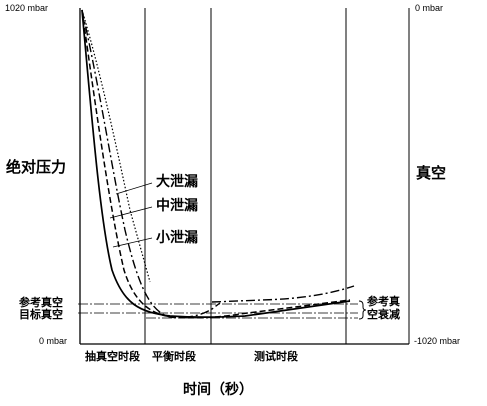 The image size is (487, 406). Describe the element at coordinates (41, 302) in the screenshot. I see `ref-vacuum-label: 参考真空` at that location.